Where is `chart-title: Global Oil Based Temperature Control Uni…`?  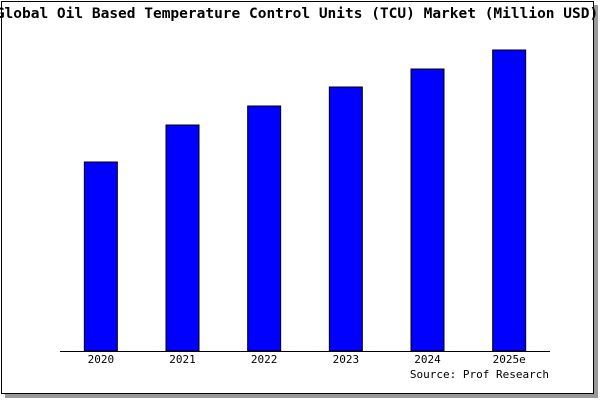 chart-title: Global Oil Based Temperature Control Uni… is located at coordinates (299, 14).